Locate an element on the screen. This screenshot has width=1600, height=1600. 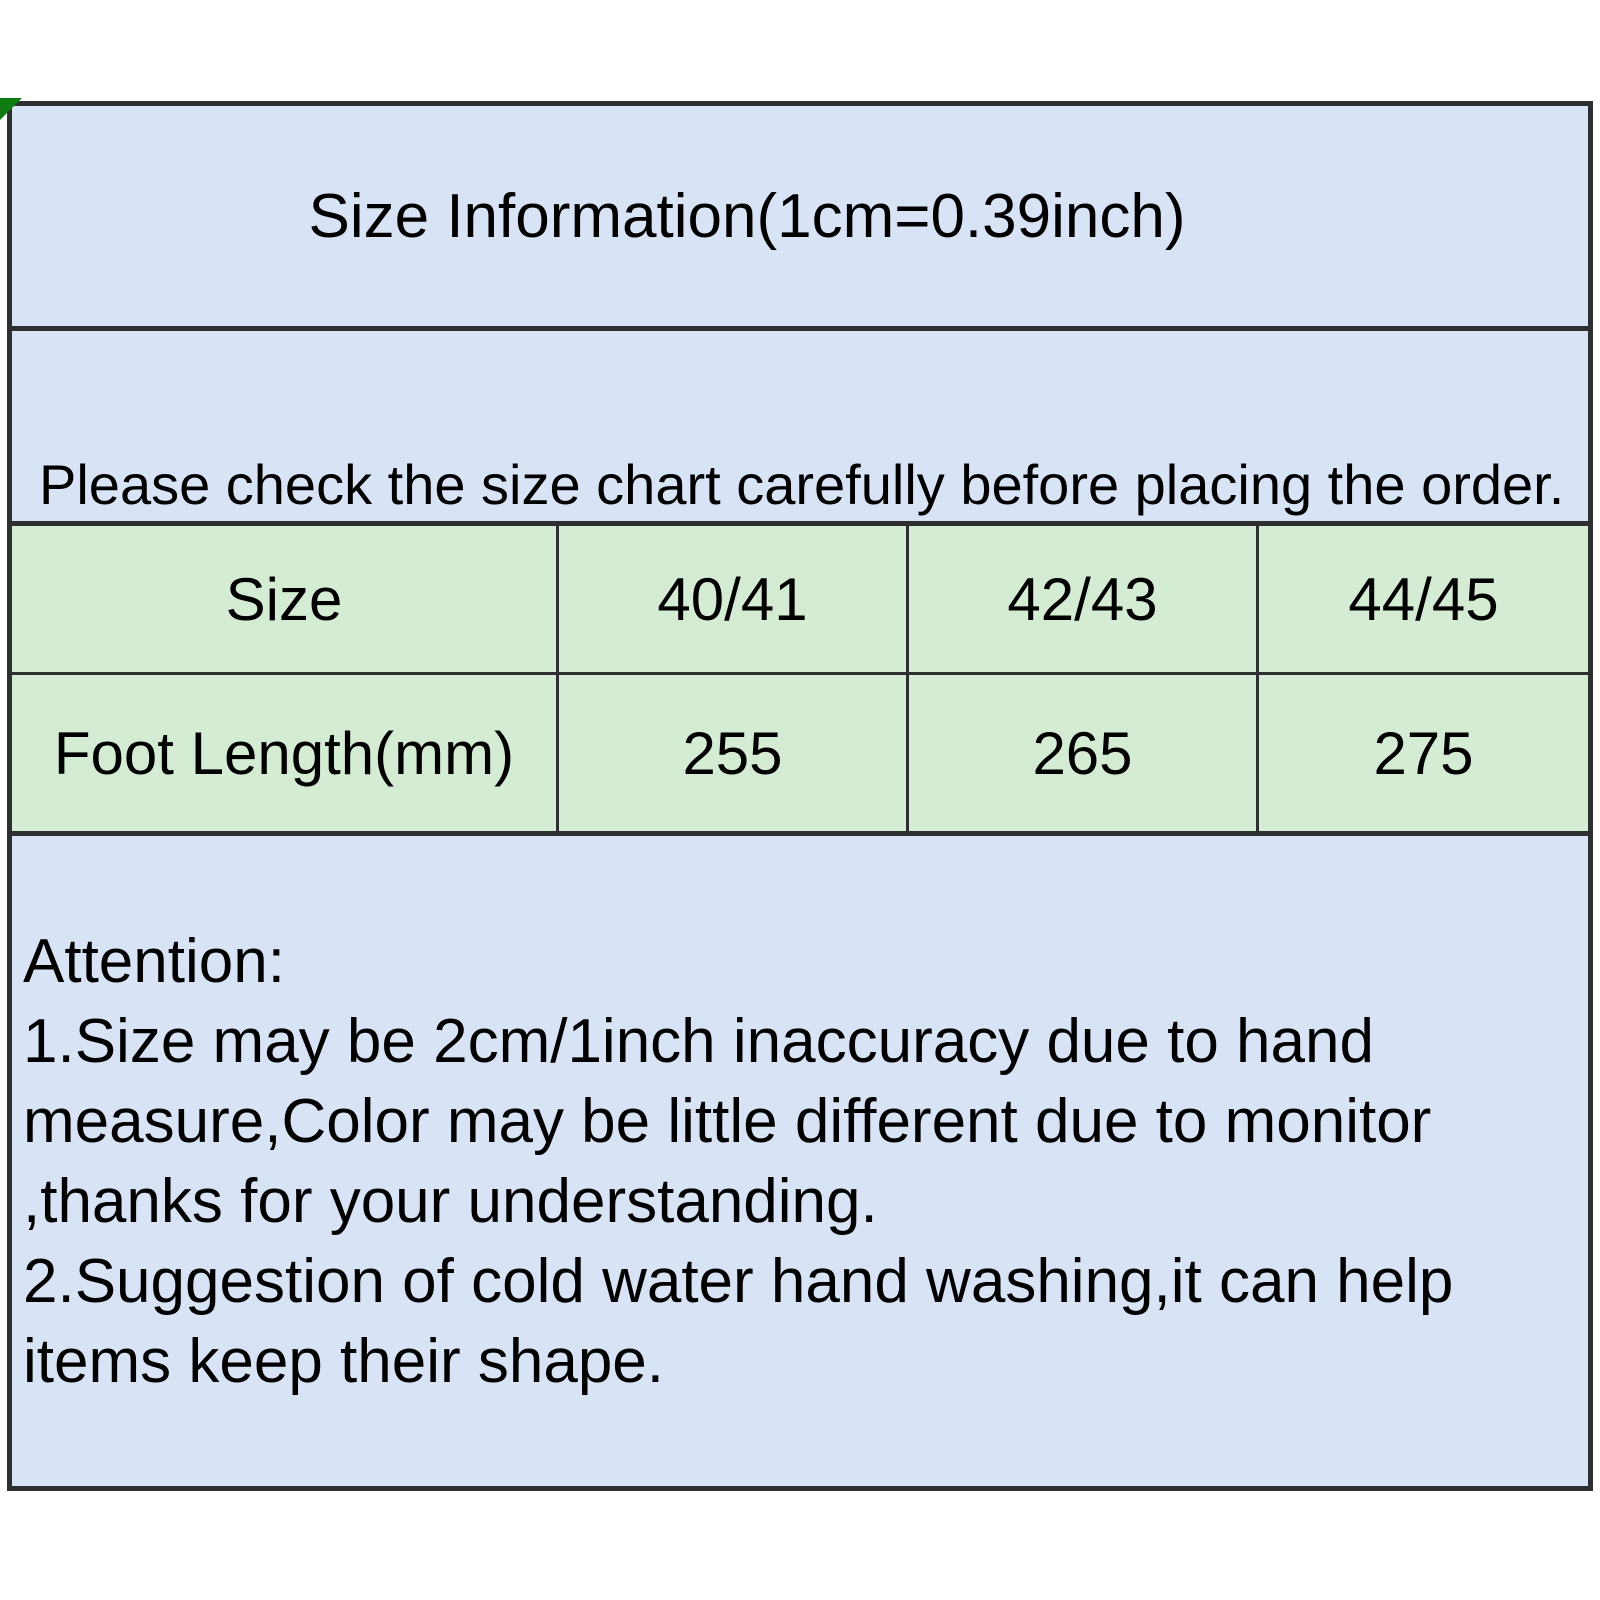
table-header-size: Size is located at coordinates (285, 600).